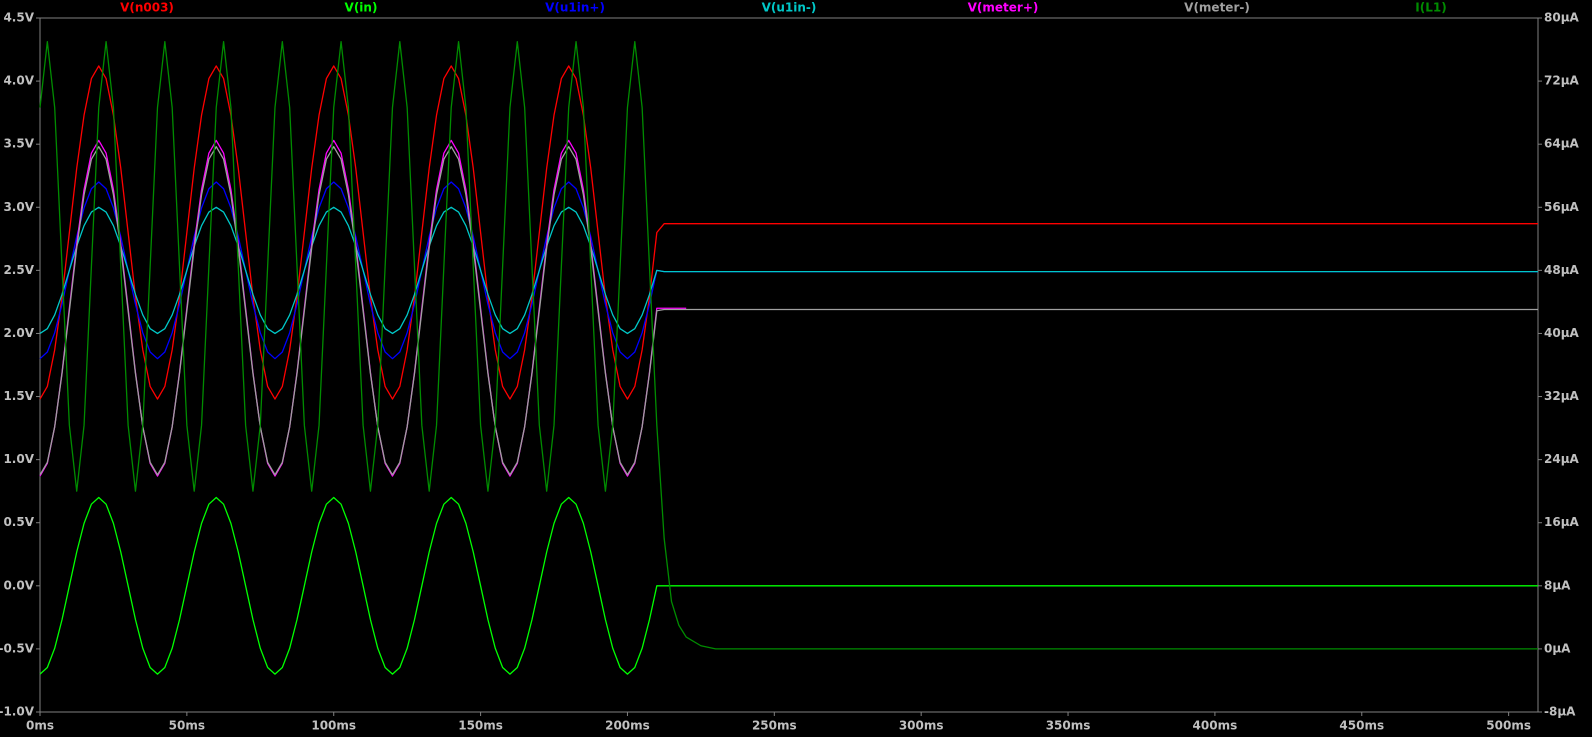 The height and width of the screenshot is (737, 1592). Describe the element at coordinates (17, 648) in the screenshot. I see `y-tick-label: -0.5V` at that location.